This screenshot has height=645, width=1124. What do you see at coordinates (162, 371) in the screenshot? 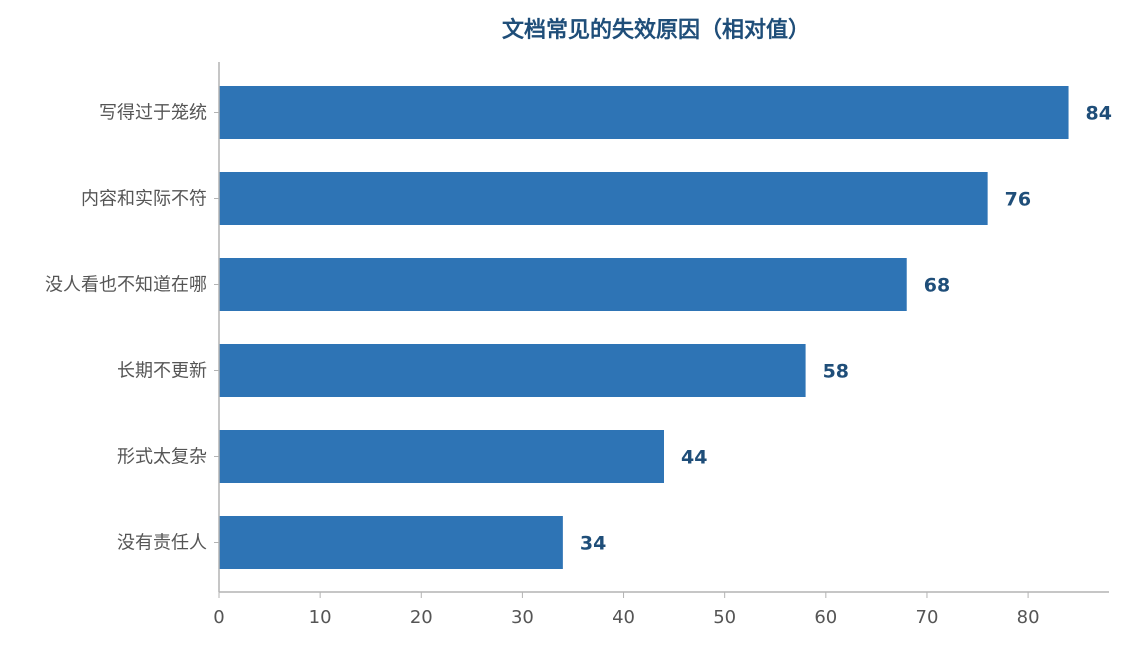
I see `category-label: 长期不更新` at bounding box center [162, 371].